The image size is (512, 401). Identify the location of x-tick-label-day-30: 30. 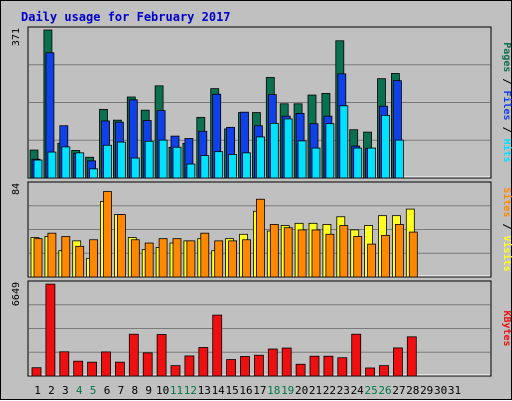
(440, 390).